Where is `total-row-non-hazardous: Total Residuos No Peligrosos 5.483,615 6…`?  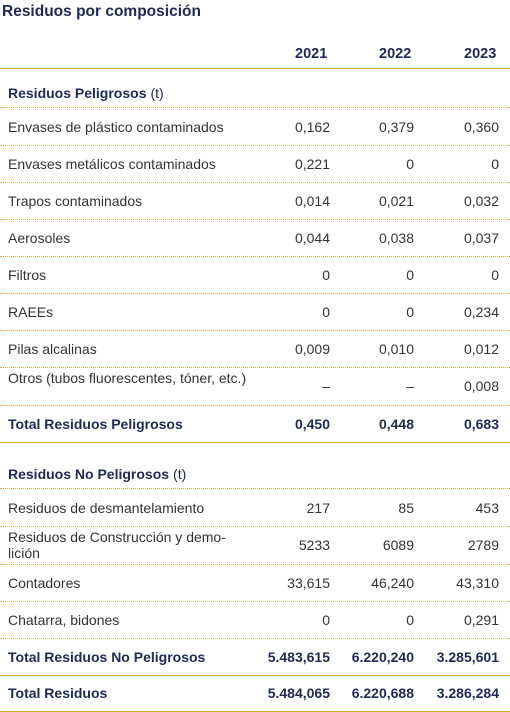
total-row-non-hazardous: Total Residuos No Peligrosos 5.483,615 6… is located at coordinates (255, 657).